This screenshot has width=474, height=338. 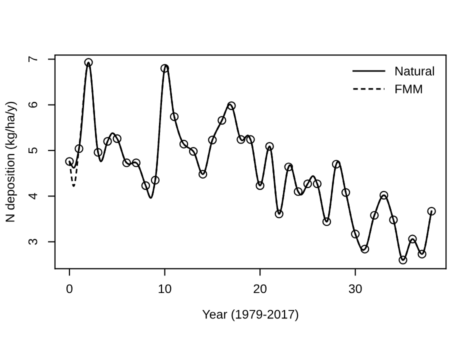 What do you see at coordinates (165, 289) in the screenshot?
I see `x-tick-label: 10` at bounding box center [165, 289].